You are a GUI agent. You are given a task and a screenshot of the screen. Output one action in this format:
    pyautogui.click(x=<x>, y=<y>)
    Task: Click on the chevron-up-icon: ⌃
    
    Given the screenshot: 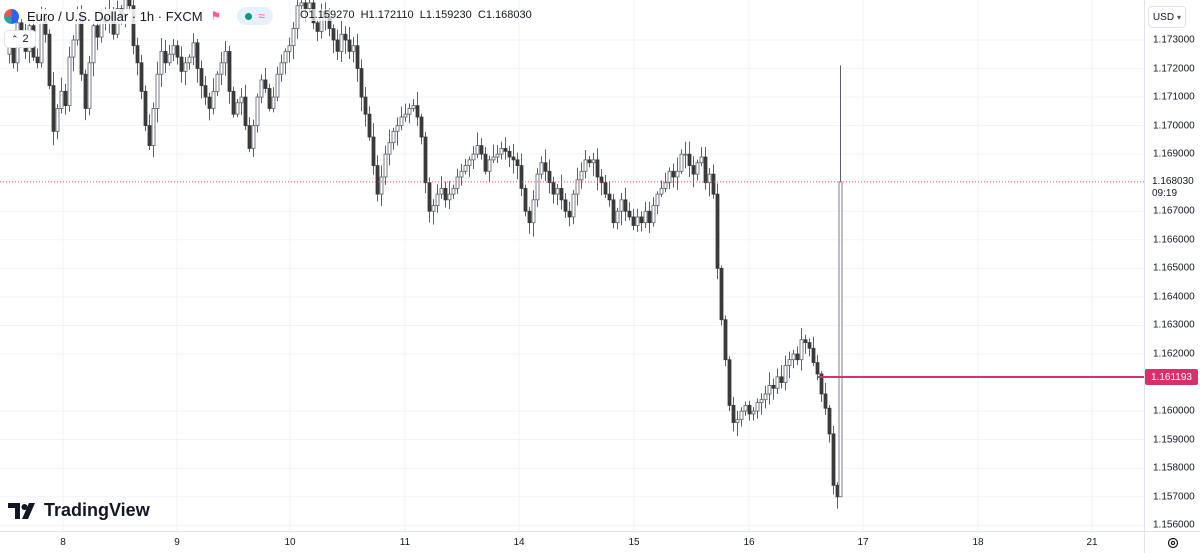 What is the action you would take?
    pyautogui.click(x=15, y=38)
    